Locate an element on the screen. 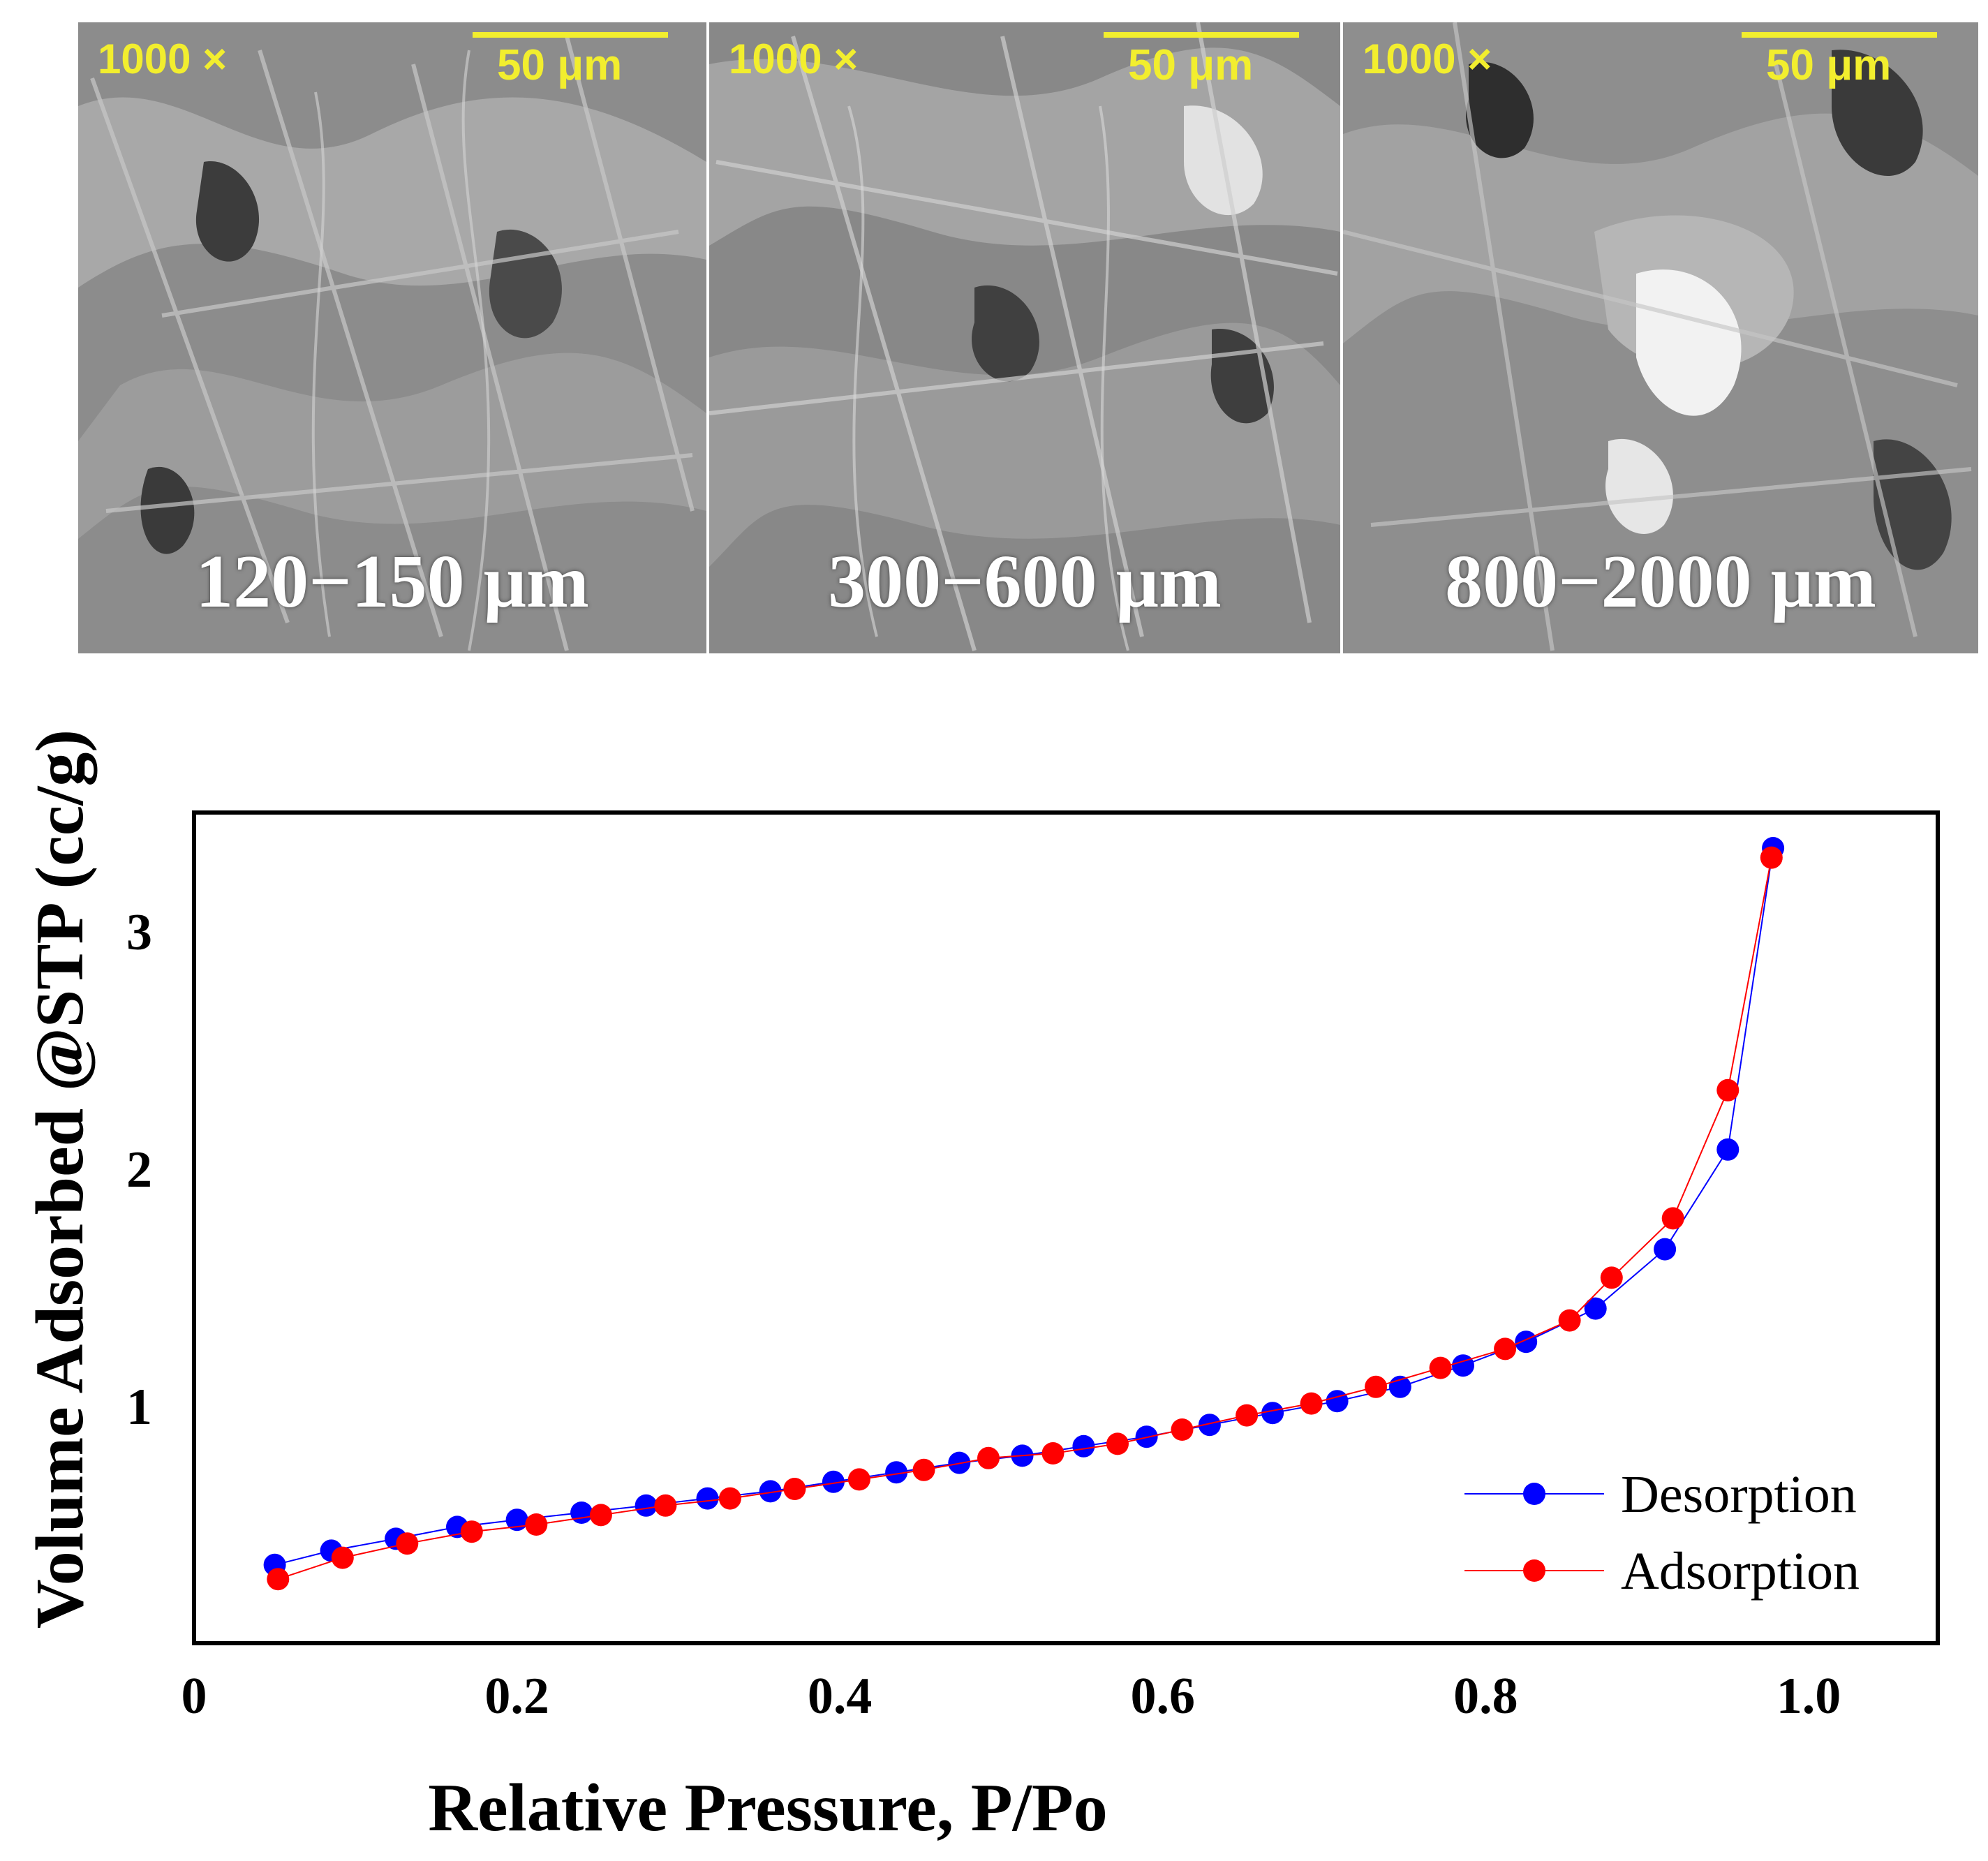 The width and height of the screenshot is (1988, 1861). sem-panel-2: 1000 × 50 μm 300−600 μm is located at coordinates (1026, 337).